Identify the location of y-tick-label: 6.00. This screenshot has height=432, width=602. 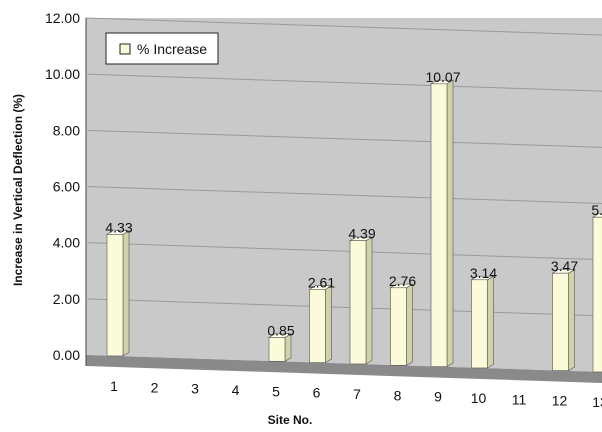
(66, 187).